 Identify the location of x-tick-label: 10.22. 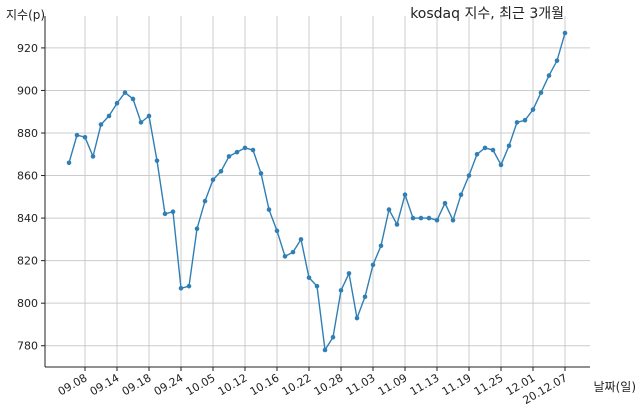
(297, 384).